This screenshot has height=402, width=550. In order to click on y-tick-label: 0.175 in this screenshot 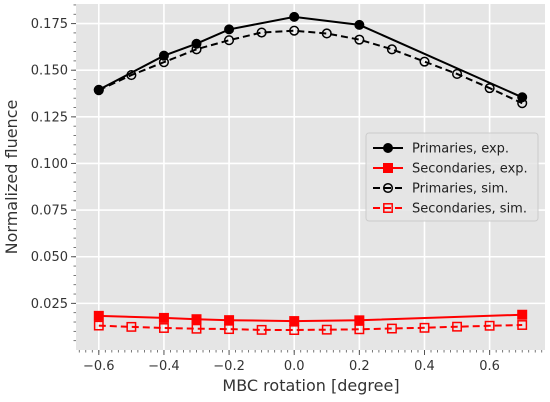, I will do `click(49, 24)`.